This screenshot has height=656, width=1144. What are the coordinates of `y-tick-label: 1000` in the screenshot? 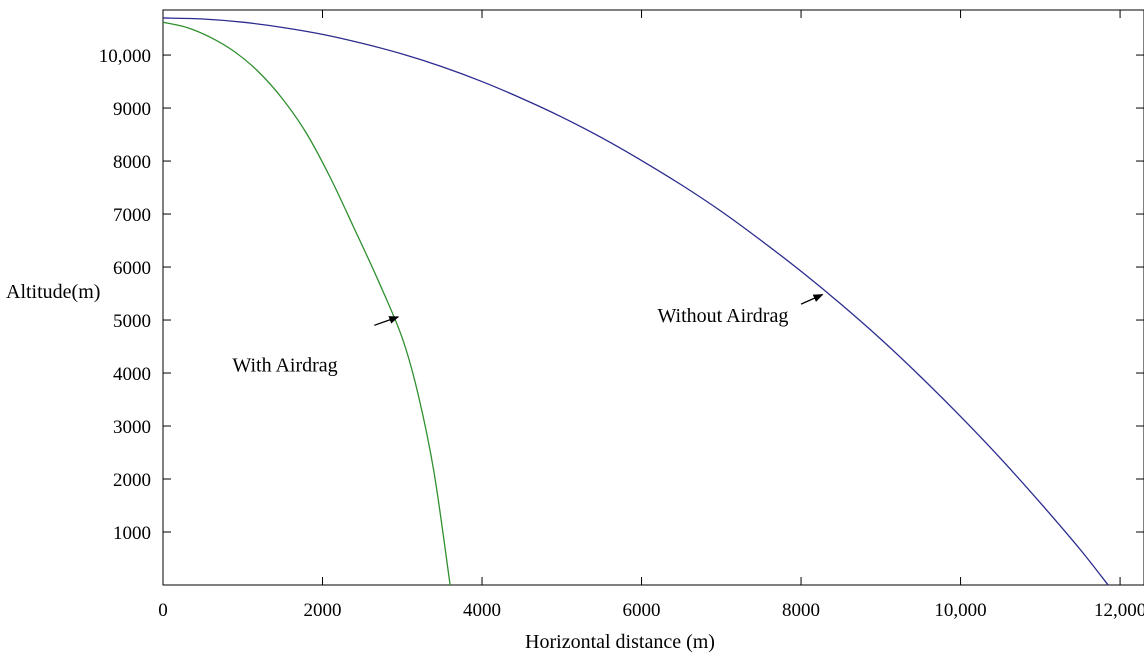 It's located at (132, 533).